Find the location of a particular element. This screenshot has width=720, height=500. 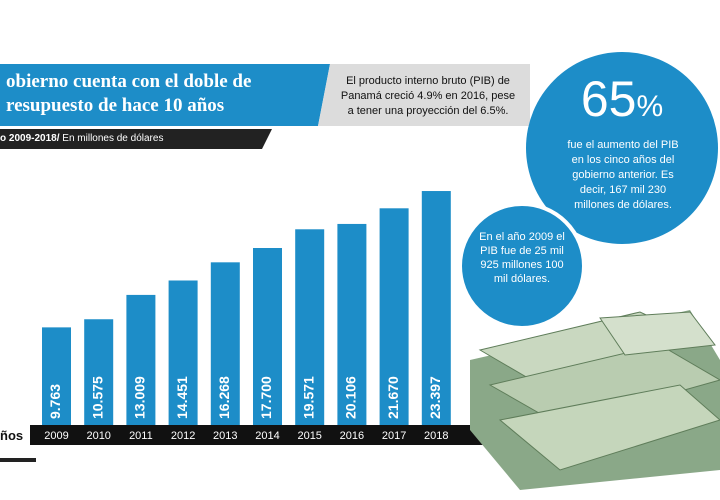

small-circle is located at coordinates (522, 266).